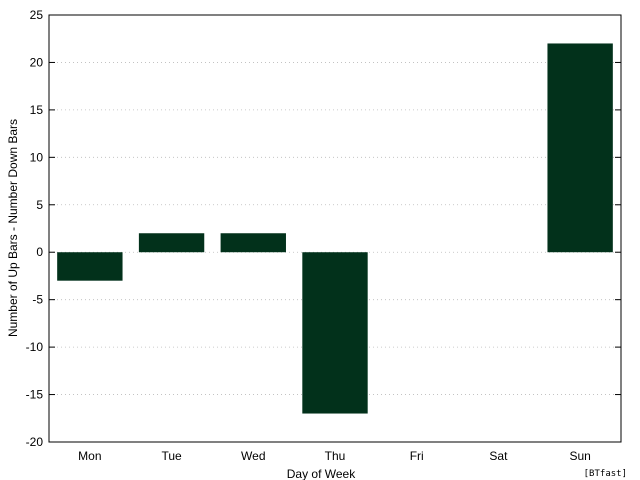 This screenshot has height=480, width=640. What do you see at coordinates (171, 243) in the screenshot?
I see `bar-tue` at bounding box center [171, 243].